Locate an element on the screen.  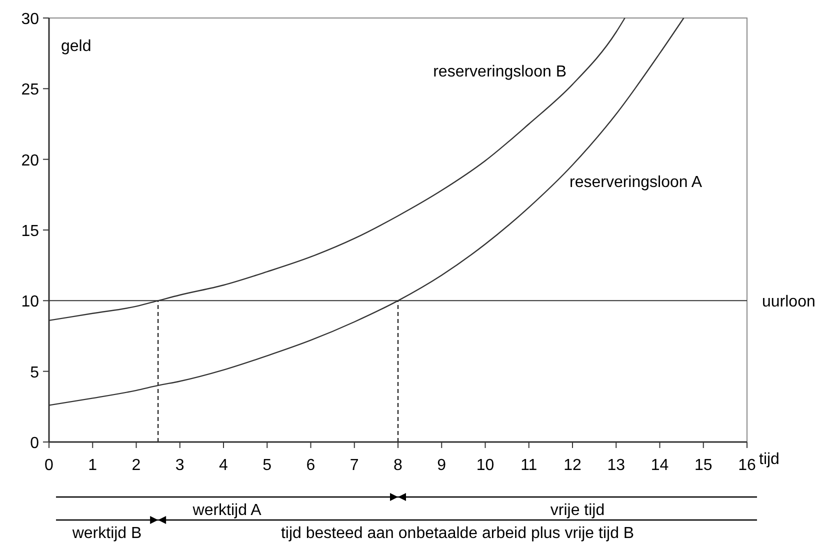
x-tick-label: 14 is located at coordinates (659, 465).